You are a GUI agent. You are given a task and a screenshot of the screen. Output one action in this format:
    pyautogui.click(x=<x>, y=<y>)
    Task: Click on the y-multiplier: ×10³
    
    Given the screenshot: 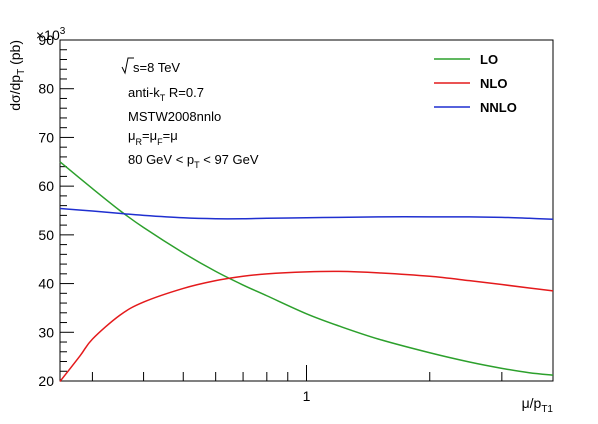 What is the action you would take?
    pyautogui.click(x=51, y=34)
    